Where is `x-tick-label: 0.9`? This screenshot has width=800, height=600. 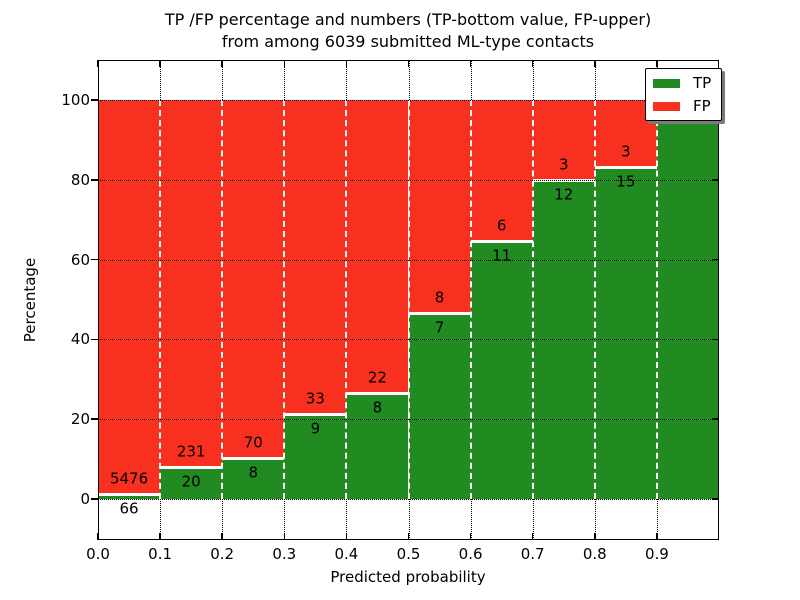 x-tick-label: 0.9 is located at coordinates (656, 554).